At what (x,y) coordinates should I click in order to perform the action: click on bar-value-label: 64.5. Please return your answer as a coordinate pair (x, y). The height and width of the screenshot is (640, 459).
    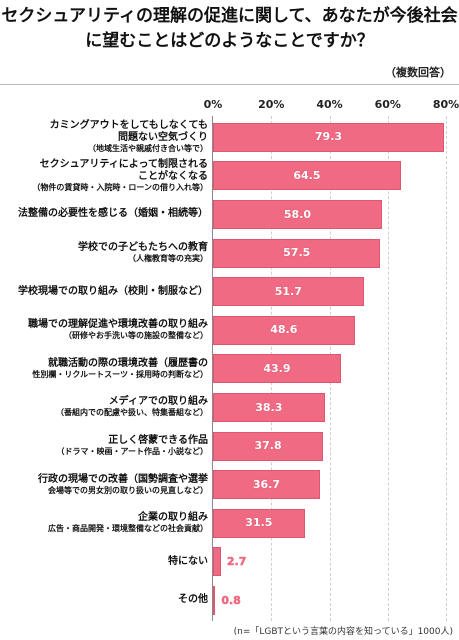
    Looking at the image, I should click on (307, 175).